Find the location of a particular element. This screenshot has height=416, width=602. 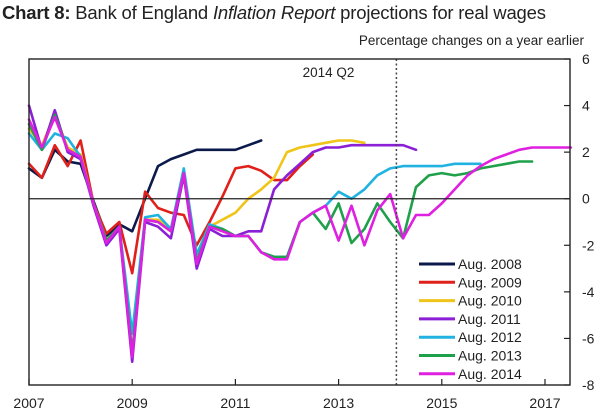

legend-label: Aug. 2012 is located at coordinates (490, 337).